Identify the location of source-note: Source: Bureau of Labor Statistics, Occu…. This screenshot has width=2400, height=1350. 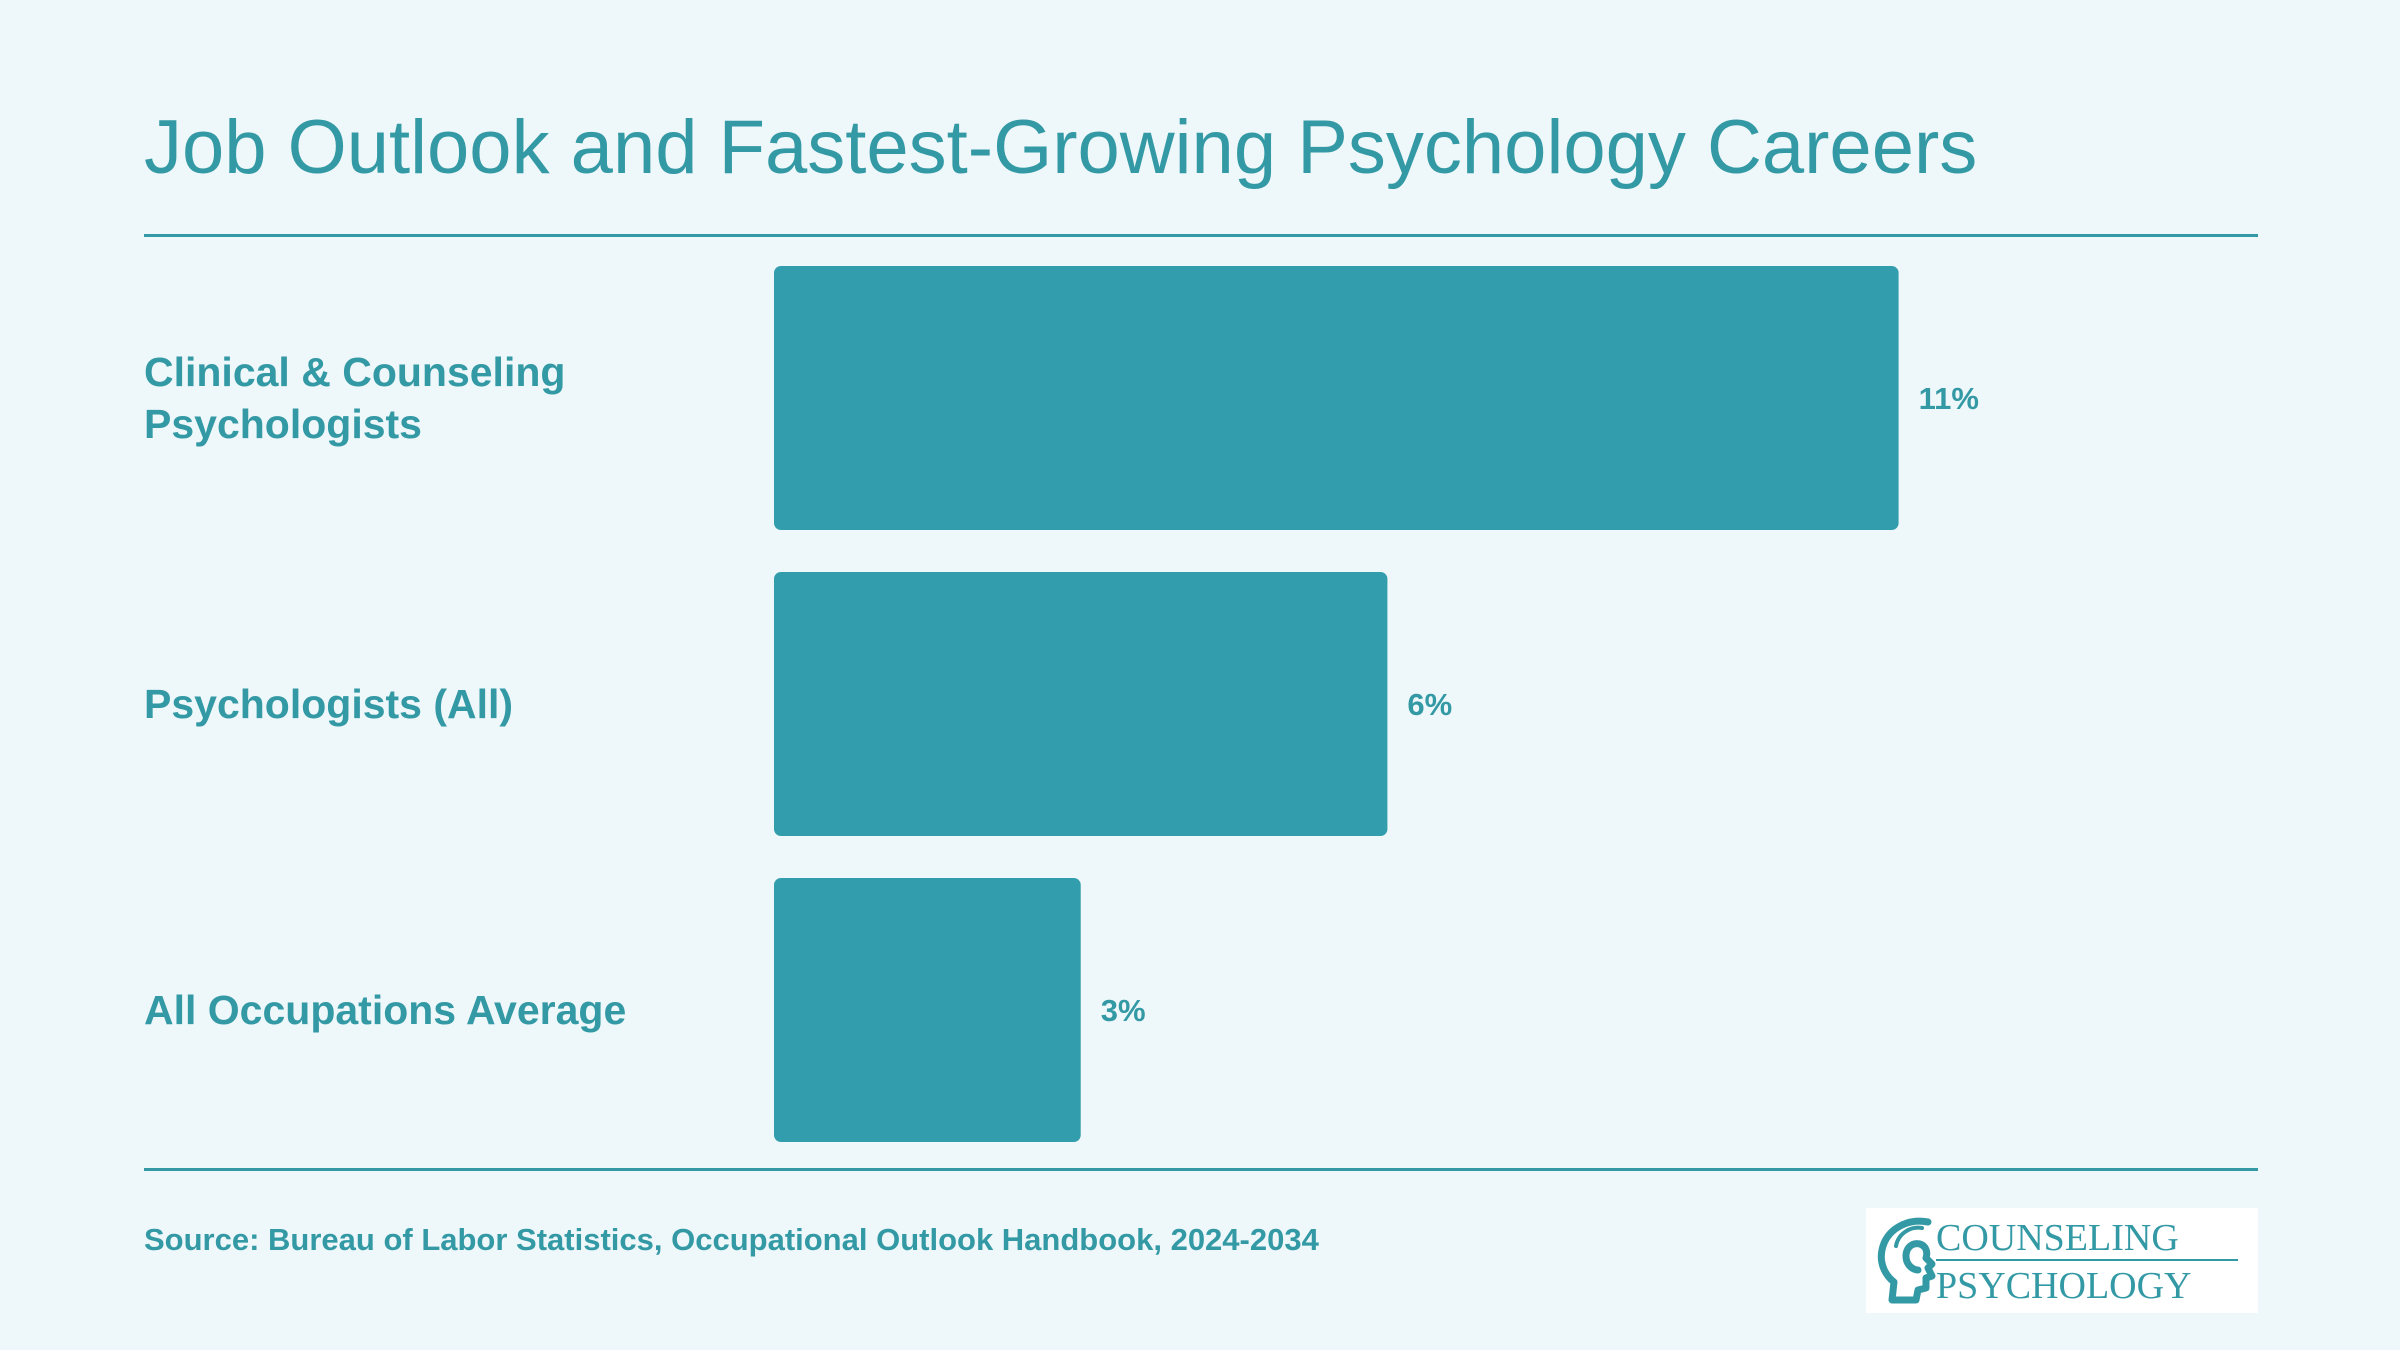
(731, 1239).